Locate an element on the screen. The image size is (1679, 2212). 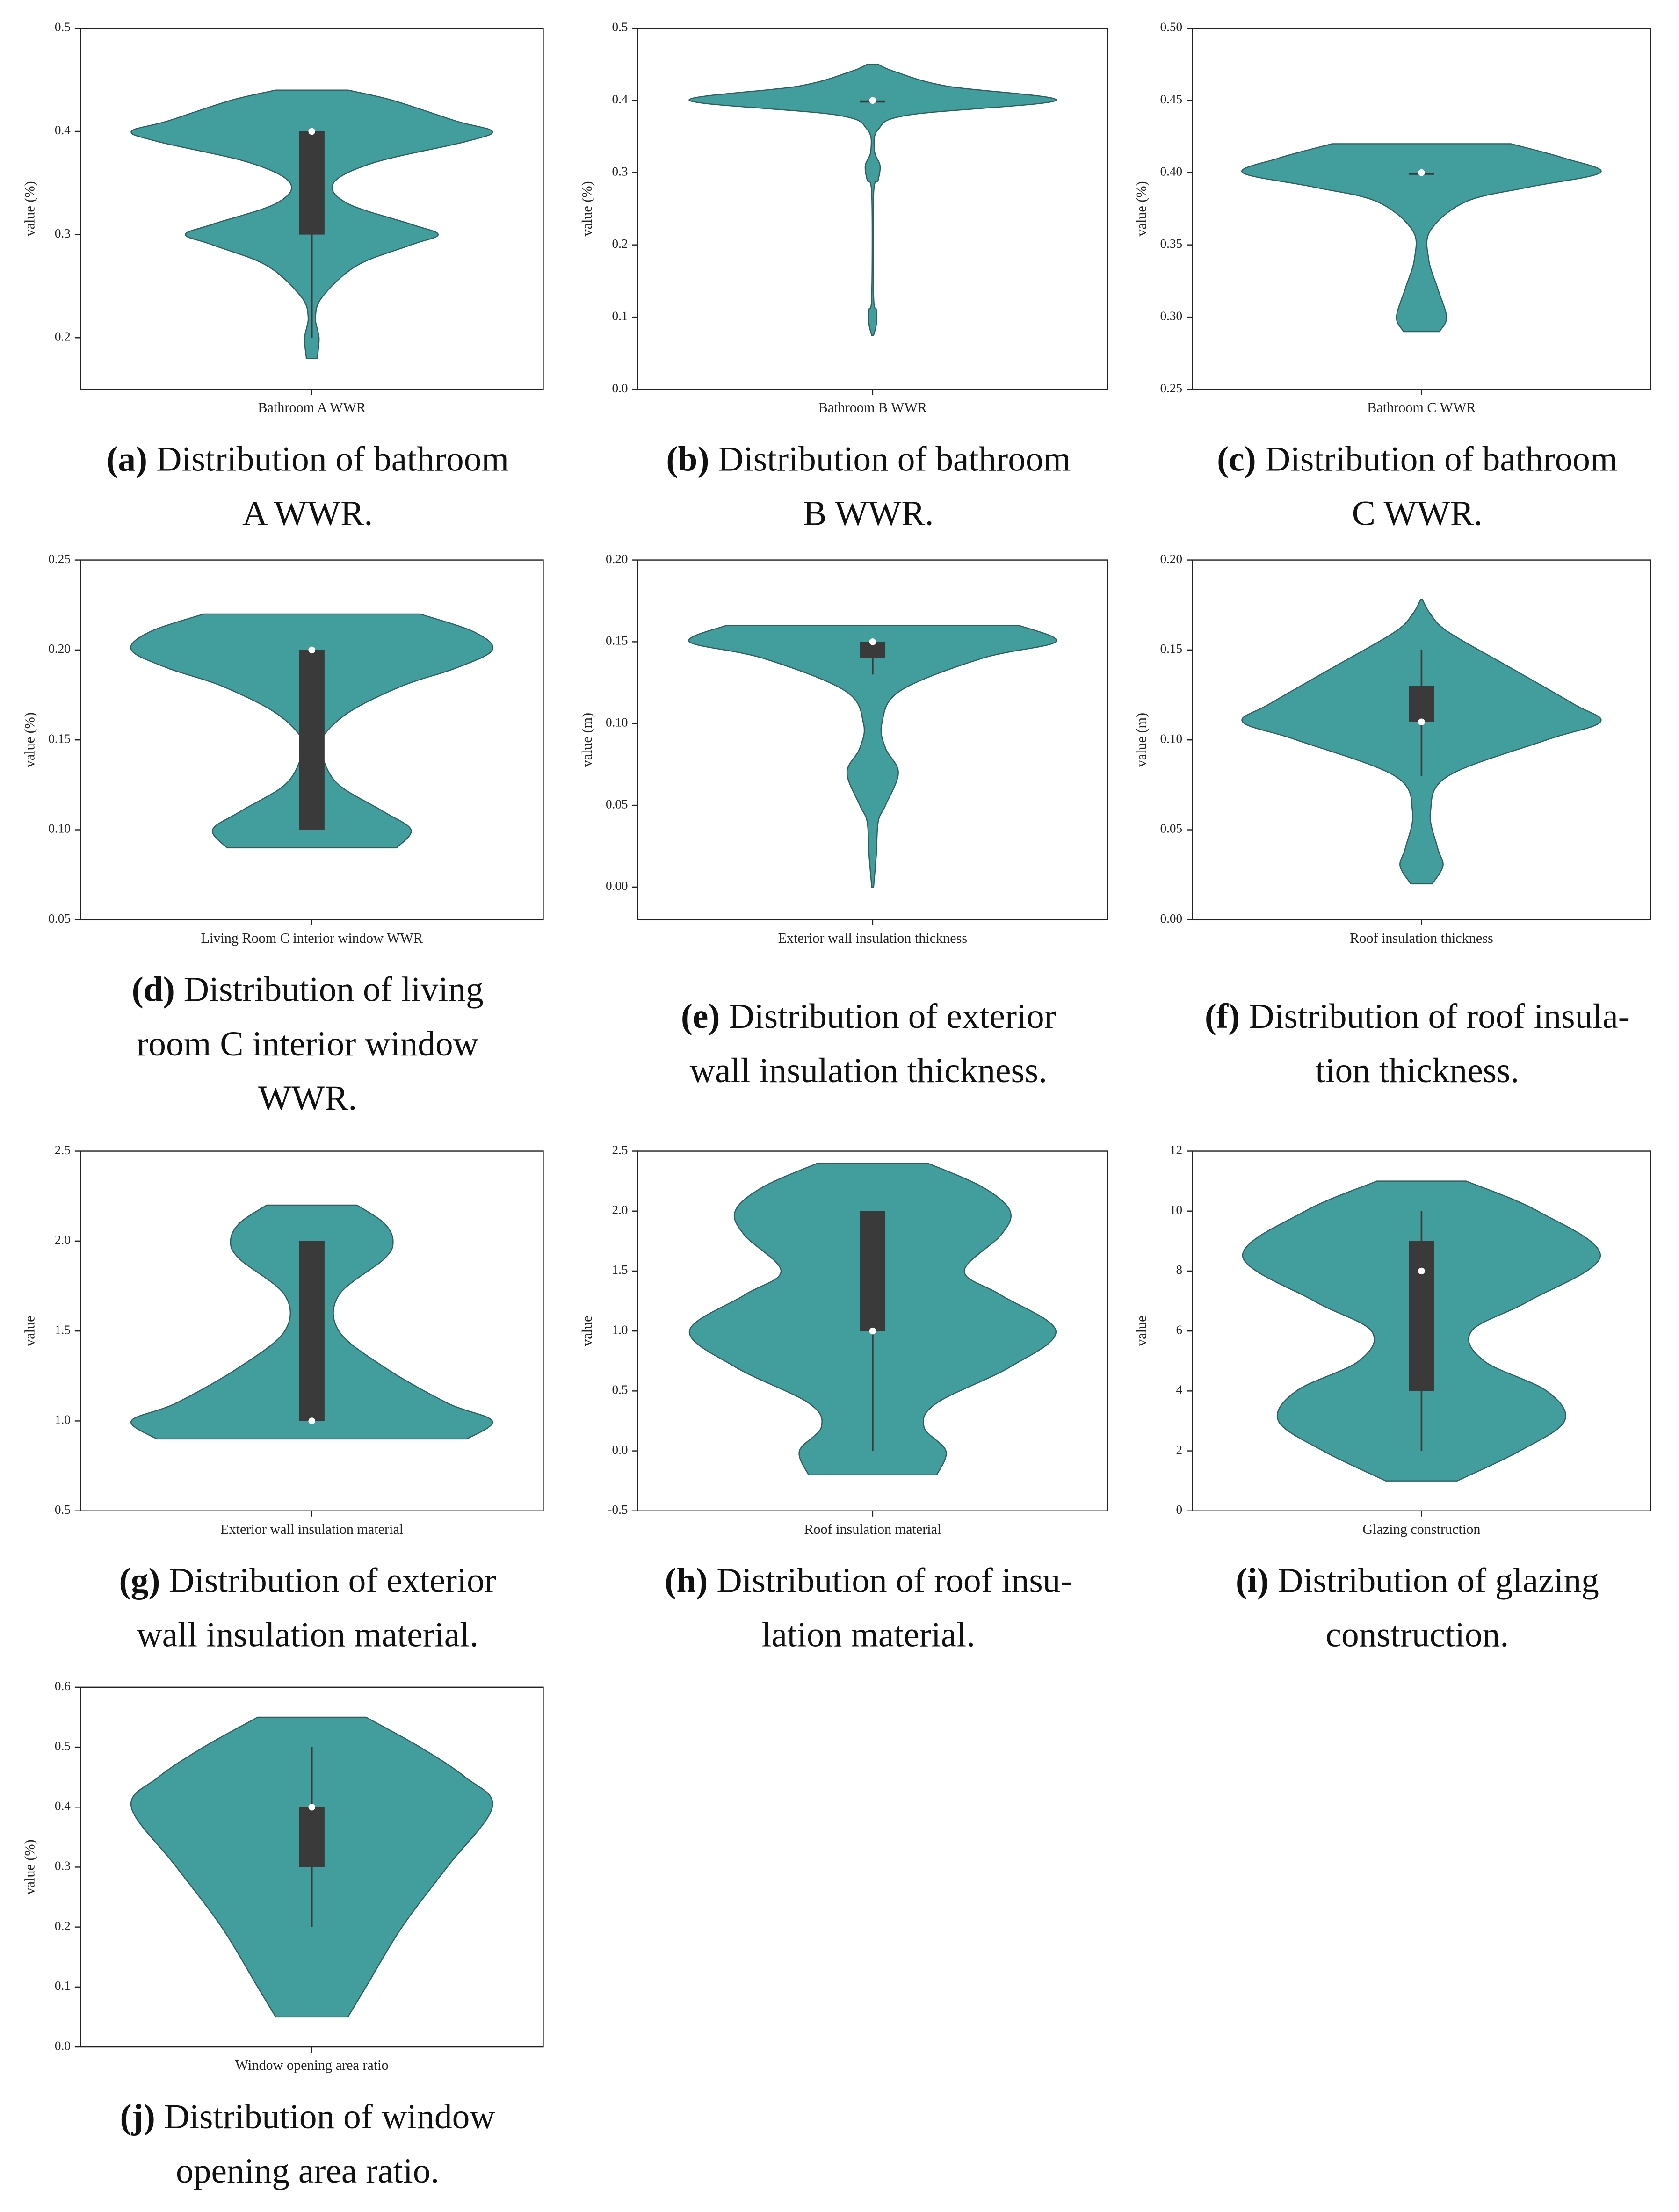
caption-label: (j) is located at coordinates (137, 2116).